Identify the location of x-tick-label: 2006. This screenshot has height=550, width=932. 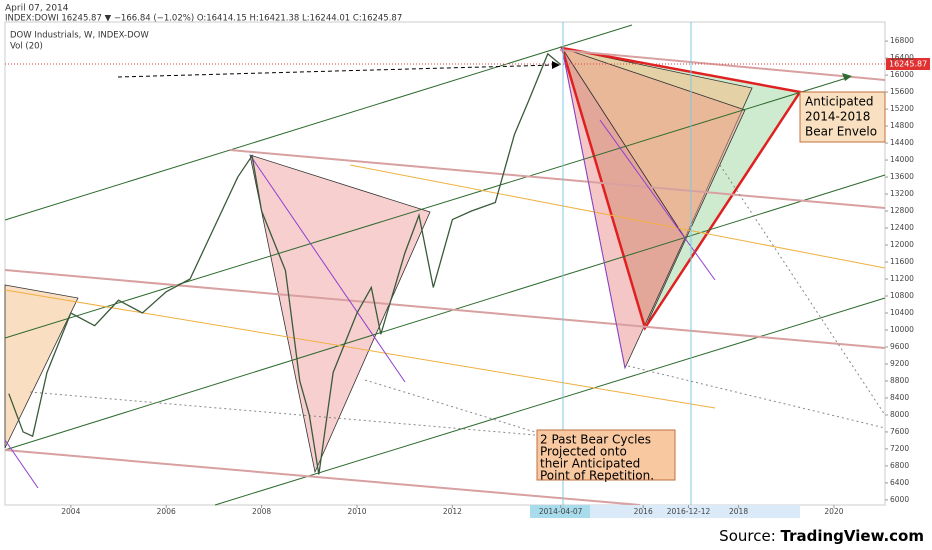
(166, 511).